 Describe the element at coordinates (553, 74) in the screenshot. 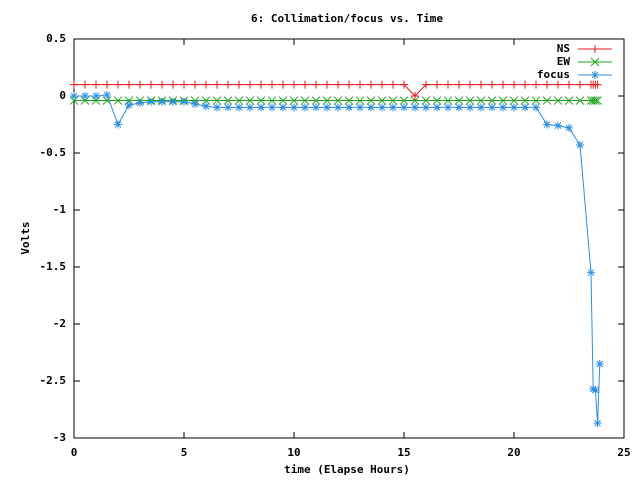

I see `legend-label: focus` at that location.